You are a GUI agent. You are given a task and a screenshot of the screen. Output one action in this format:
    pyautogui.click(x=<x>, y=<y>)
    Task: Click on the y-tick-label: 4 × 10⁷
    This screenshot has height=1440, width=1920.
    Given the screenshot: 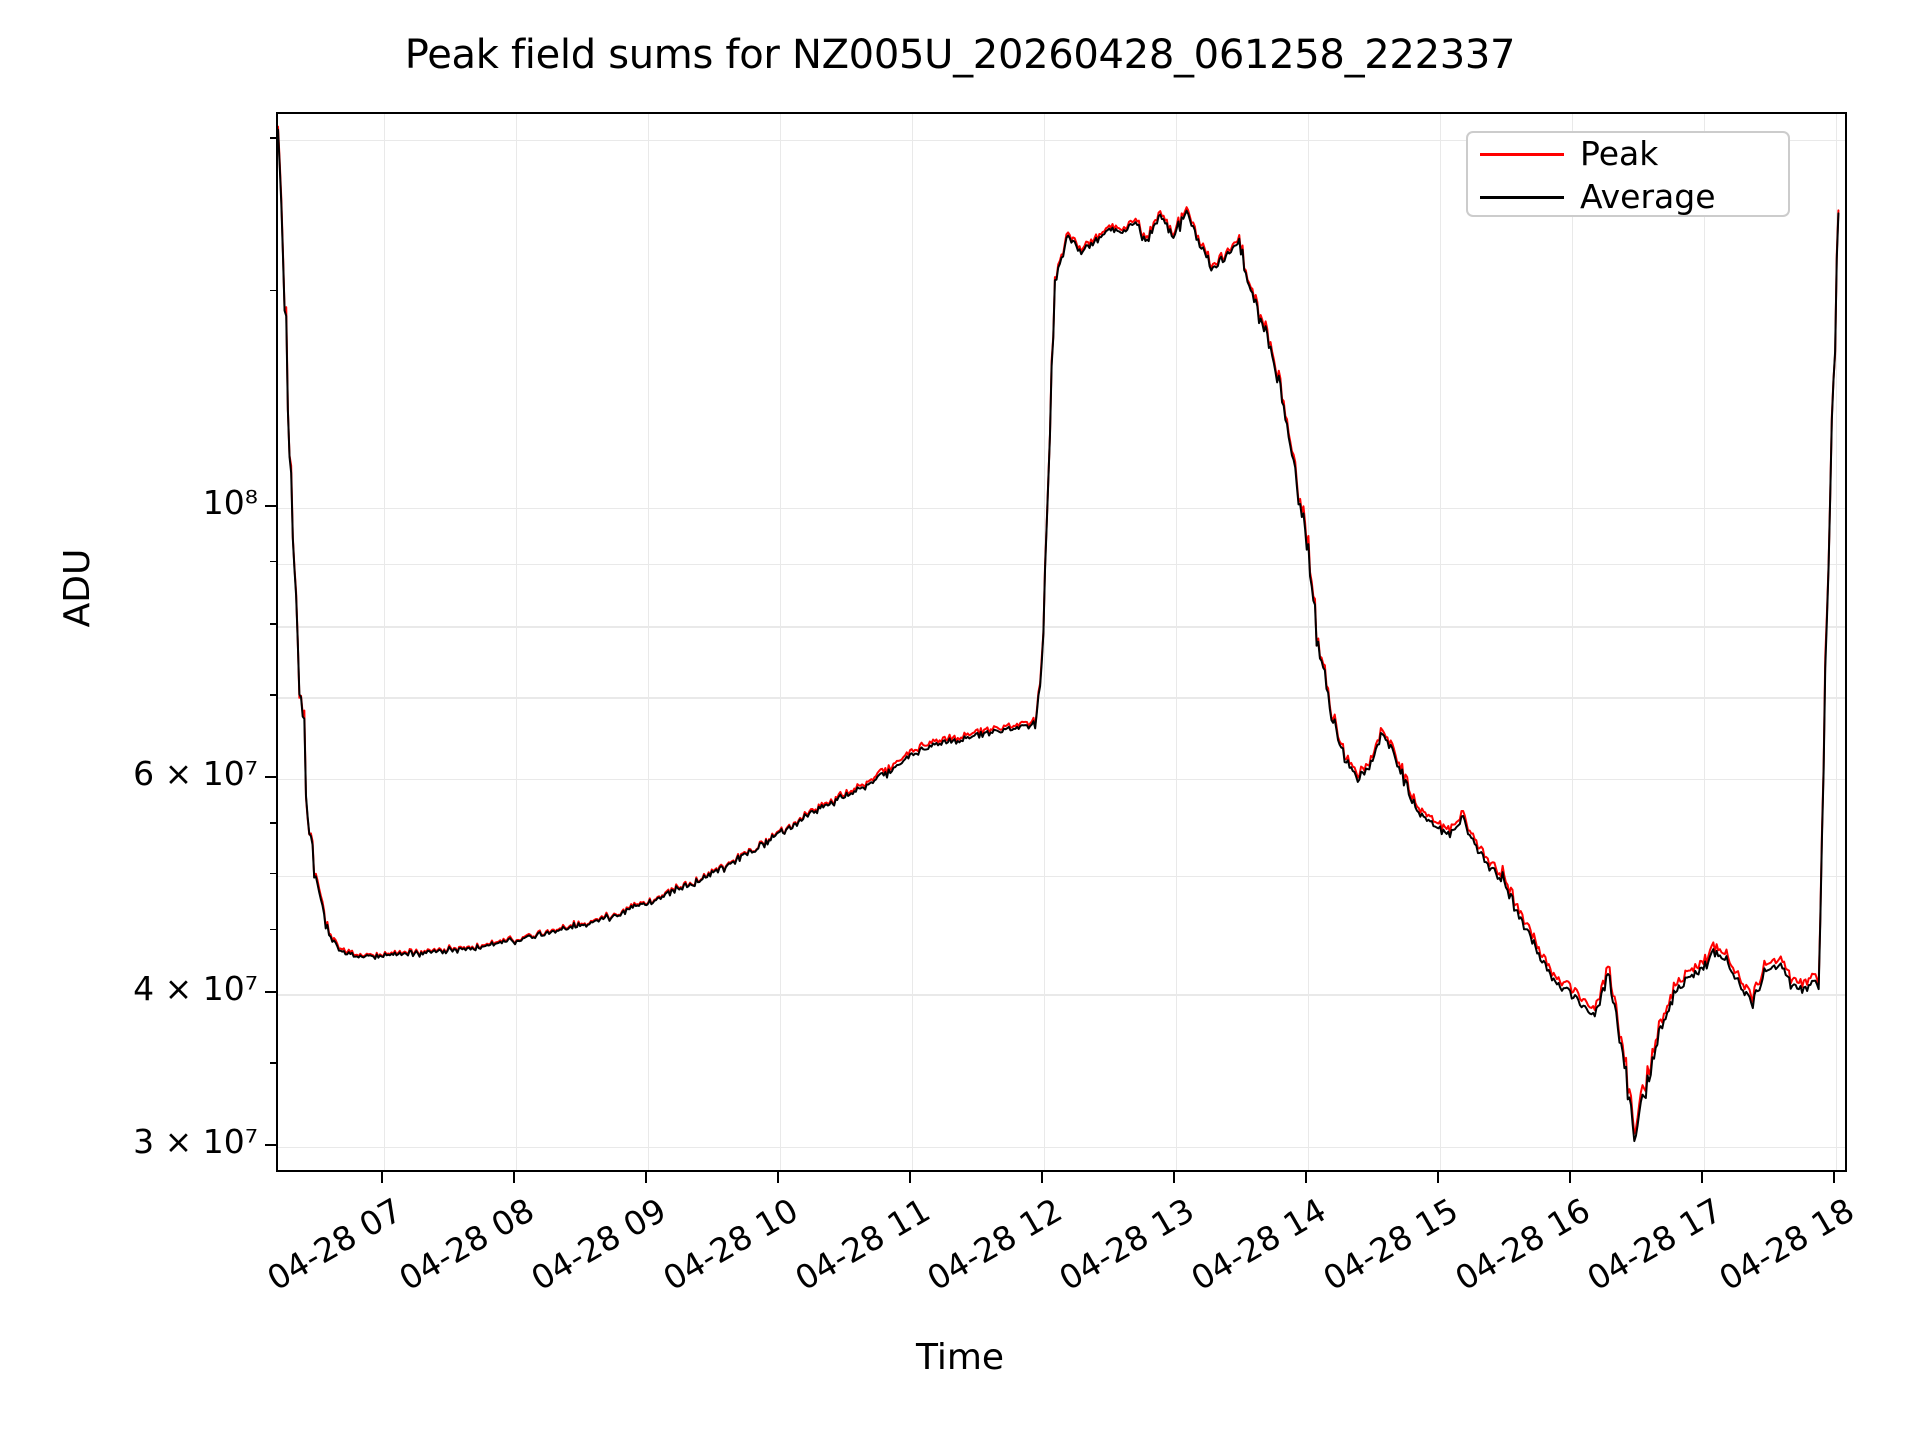 What is the action you would take?
    pyautogui.click(x=195, y=989)
    